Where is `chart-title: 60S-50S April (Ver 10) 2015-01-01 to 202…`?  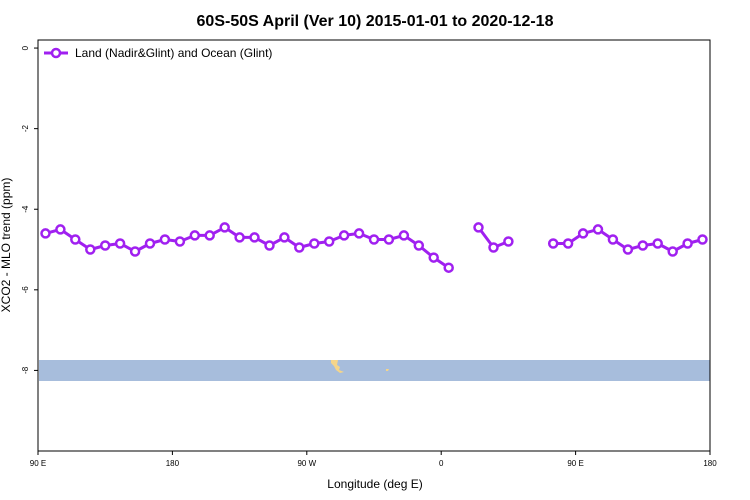 chart-title: 60S-50S April (Ver 10) 2015-01-01 to 202… is located at coordinates (375, 21).